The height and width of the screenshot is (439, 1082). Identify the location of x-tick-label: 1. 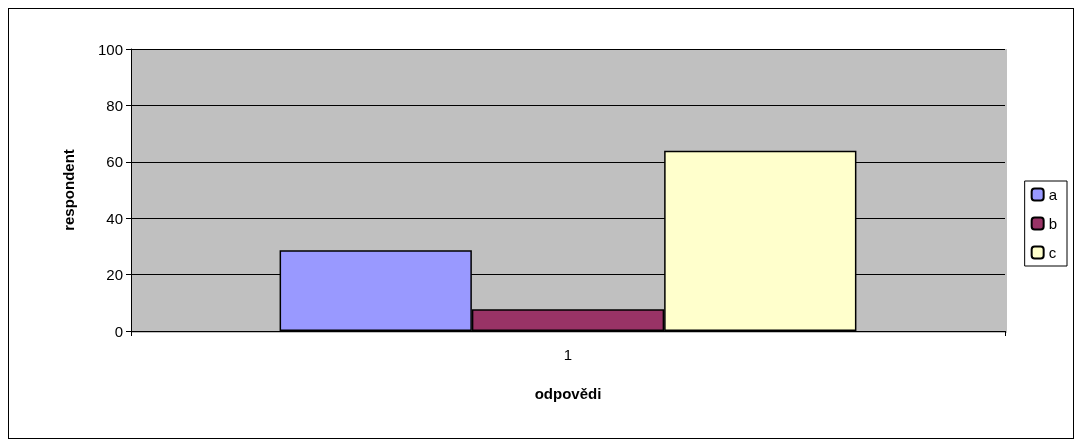
(568, 354).